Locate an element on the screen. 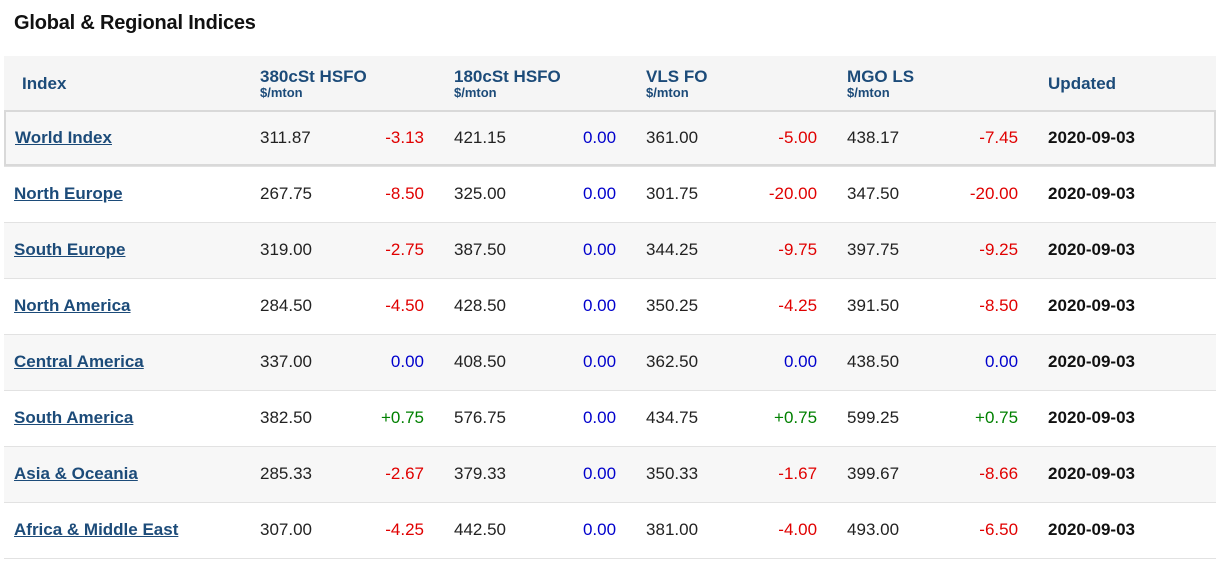 Image resolution: width=1220 pixels, height=564 pixels. price-cell: 344.25 is located at coordinates (672, 249).